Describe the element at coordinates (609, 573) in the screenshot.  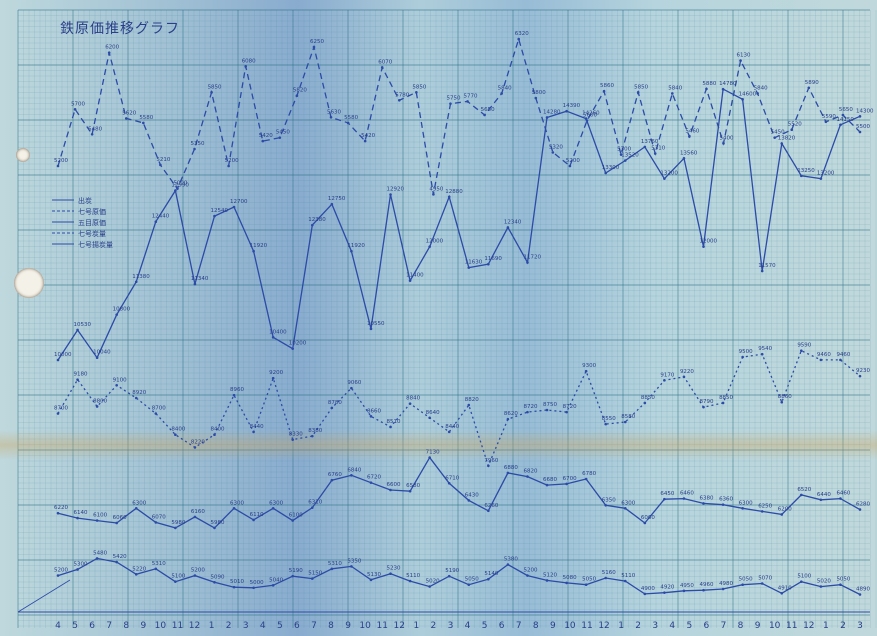
I see `data-label: 5160` at that location.